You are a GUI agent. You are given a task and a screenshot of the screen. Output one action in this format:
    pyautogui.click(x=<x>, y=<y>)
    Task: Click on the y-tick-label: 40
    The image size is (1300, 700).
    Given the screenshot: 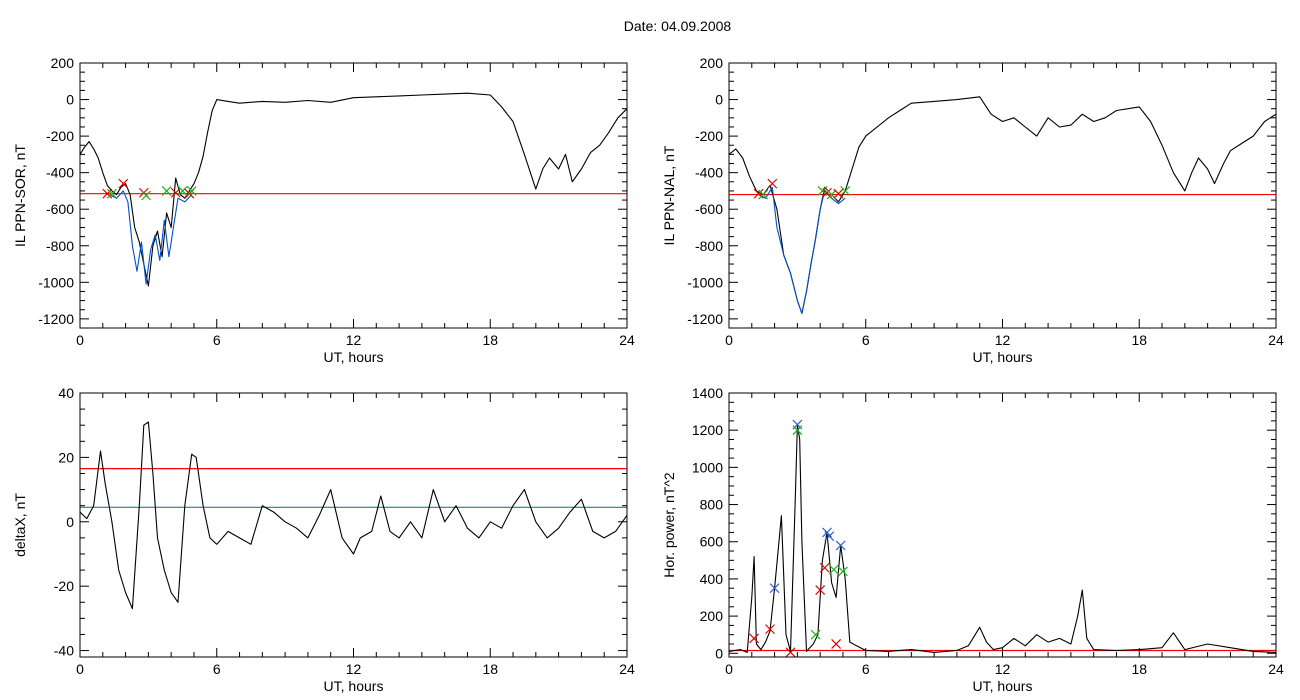 What is the action you would take?
    pyautogui.click(x=66, y=393)
    